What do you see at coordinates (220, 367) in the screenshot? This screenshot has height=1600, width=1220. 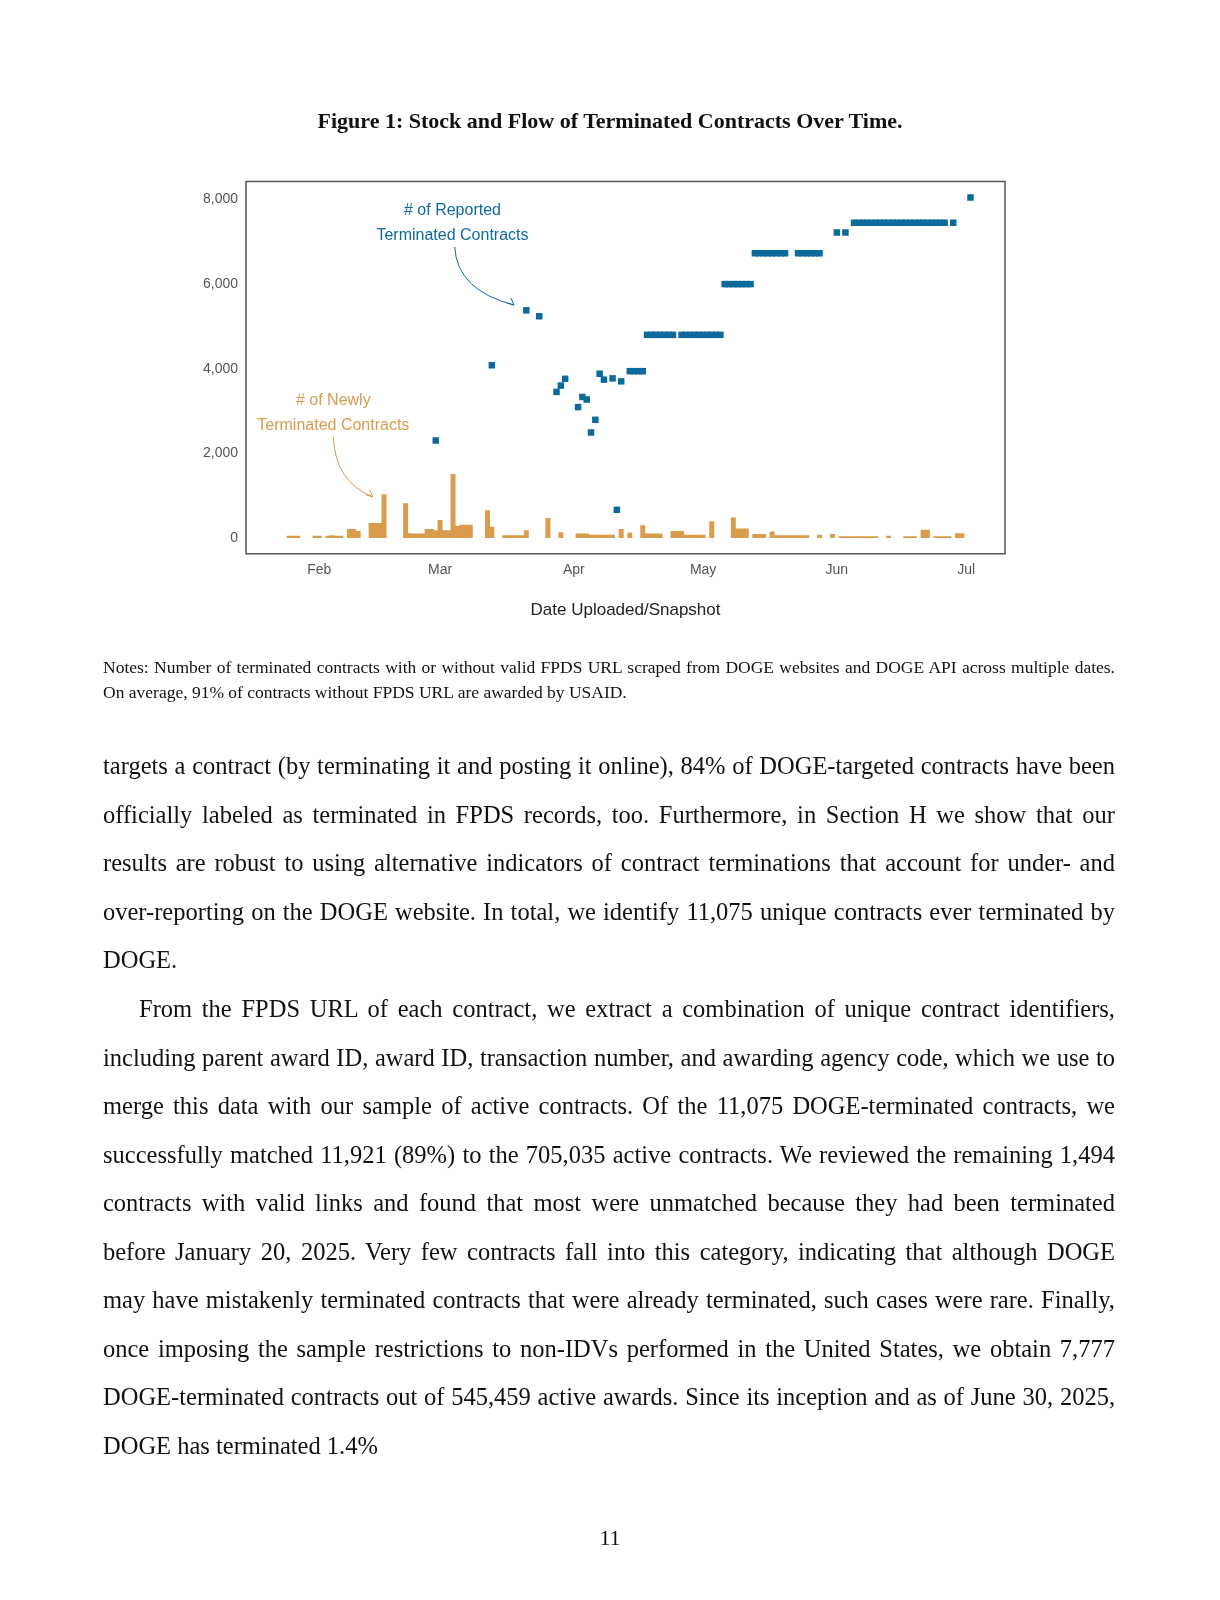 I see `y-tick-label: 4,000` at bounding box center [220, 367].